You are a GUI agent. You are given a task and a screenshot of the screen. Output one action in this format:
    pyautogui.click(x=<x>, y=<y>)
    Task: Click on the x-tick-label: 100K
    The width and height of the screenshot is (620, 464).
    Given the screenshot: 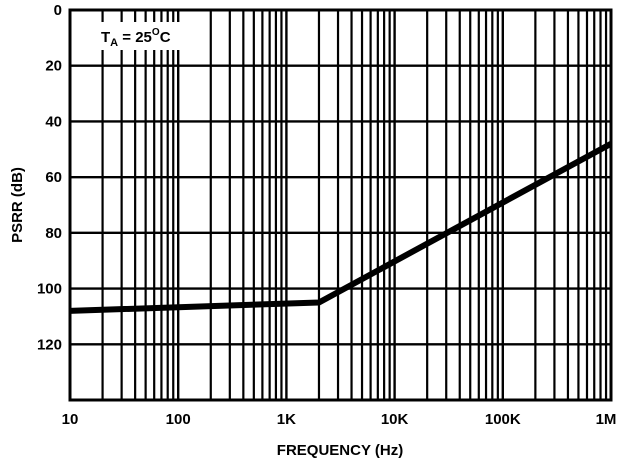 What is the action you would take?
    pyautogui.click(x=503, y=419)
    